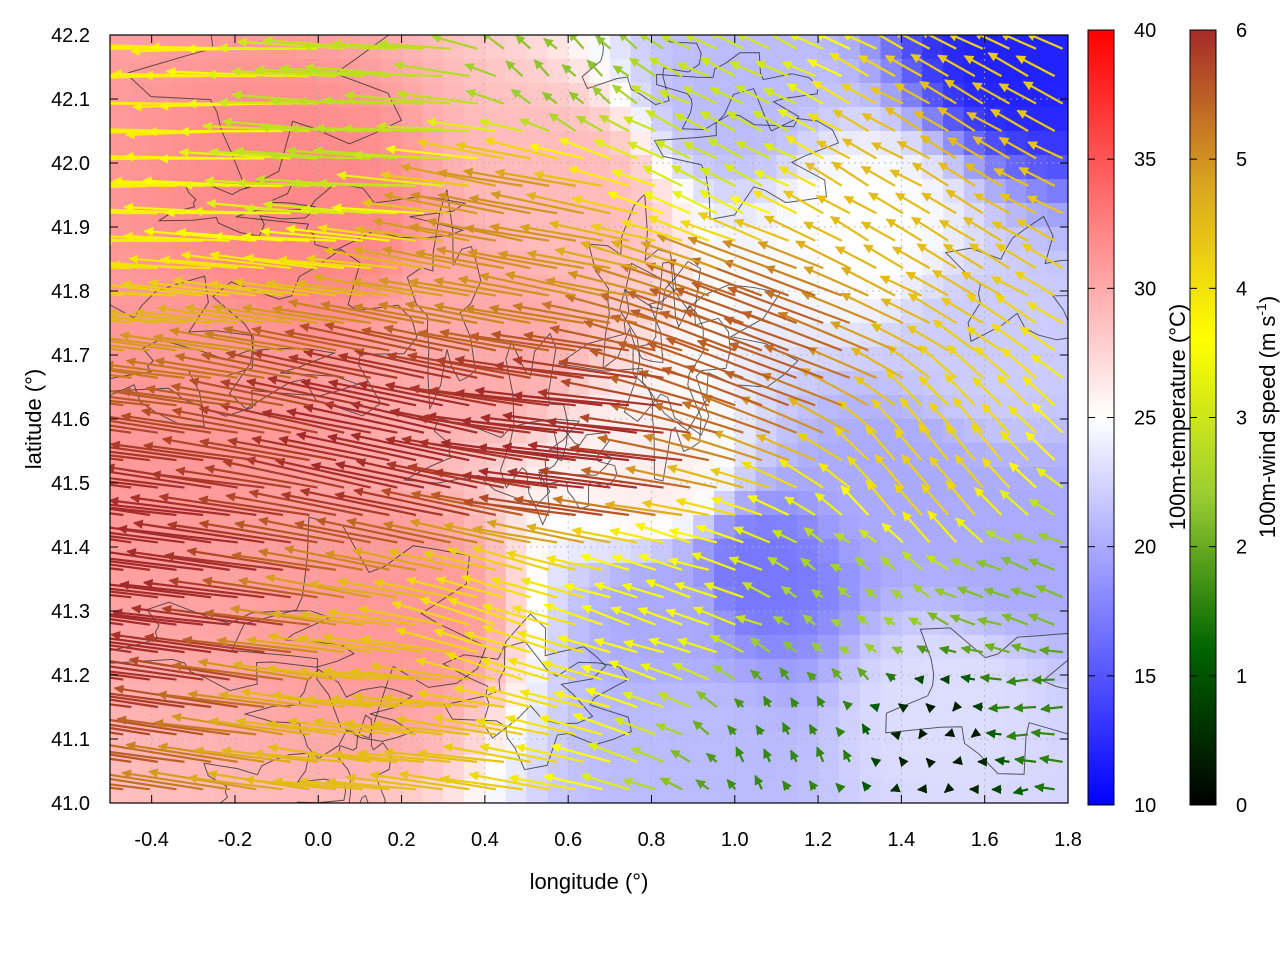 This screenshot has height=960, width=1280. What do you see at coordinates (1145, 677) in the screenshot?
I see `colorbar-tick-label: 15` at bounding box center [1145, 677].